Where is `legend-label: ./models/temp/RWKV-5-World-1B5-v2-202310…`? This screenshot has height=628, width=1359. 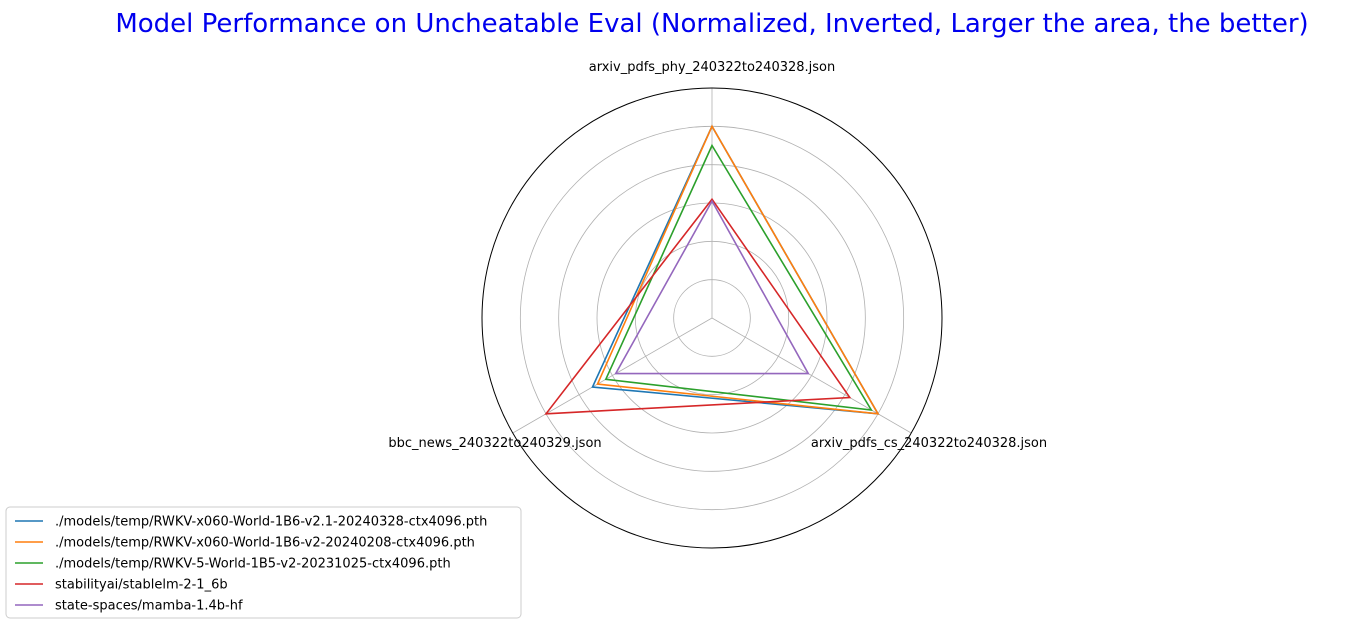 legend-label: ./models/temp/RWKV-5-World-1B5-v2-202310… is located at coordinates (253, 564).